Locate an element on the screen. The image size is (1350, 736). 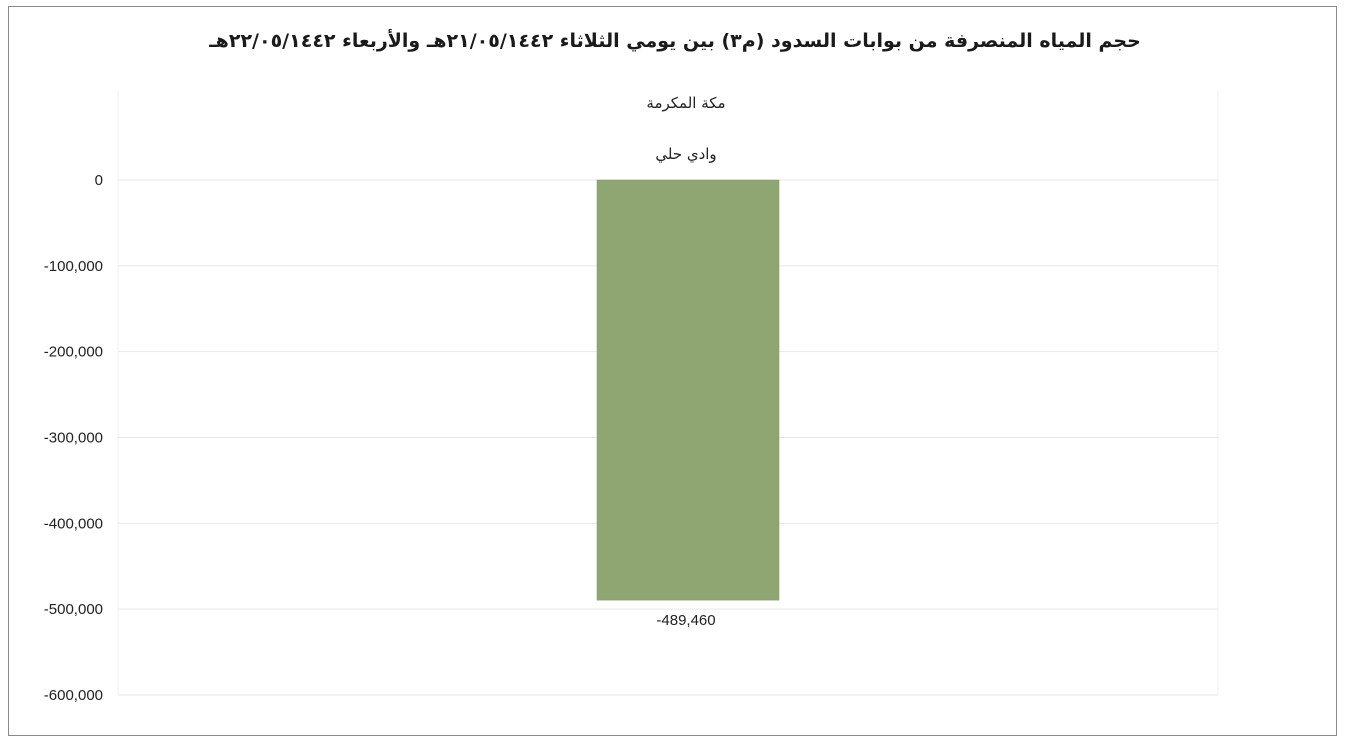
y-tick-label: -600,000 is located at coordinates (73, 695).